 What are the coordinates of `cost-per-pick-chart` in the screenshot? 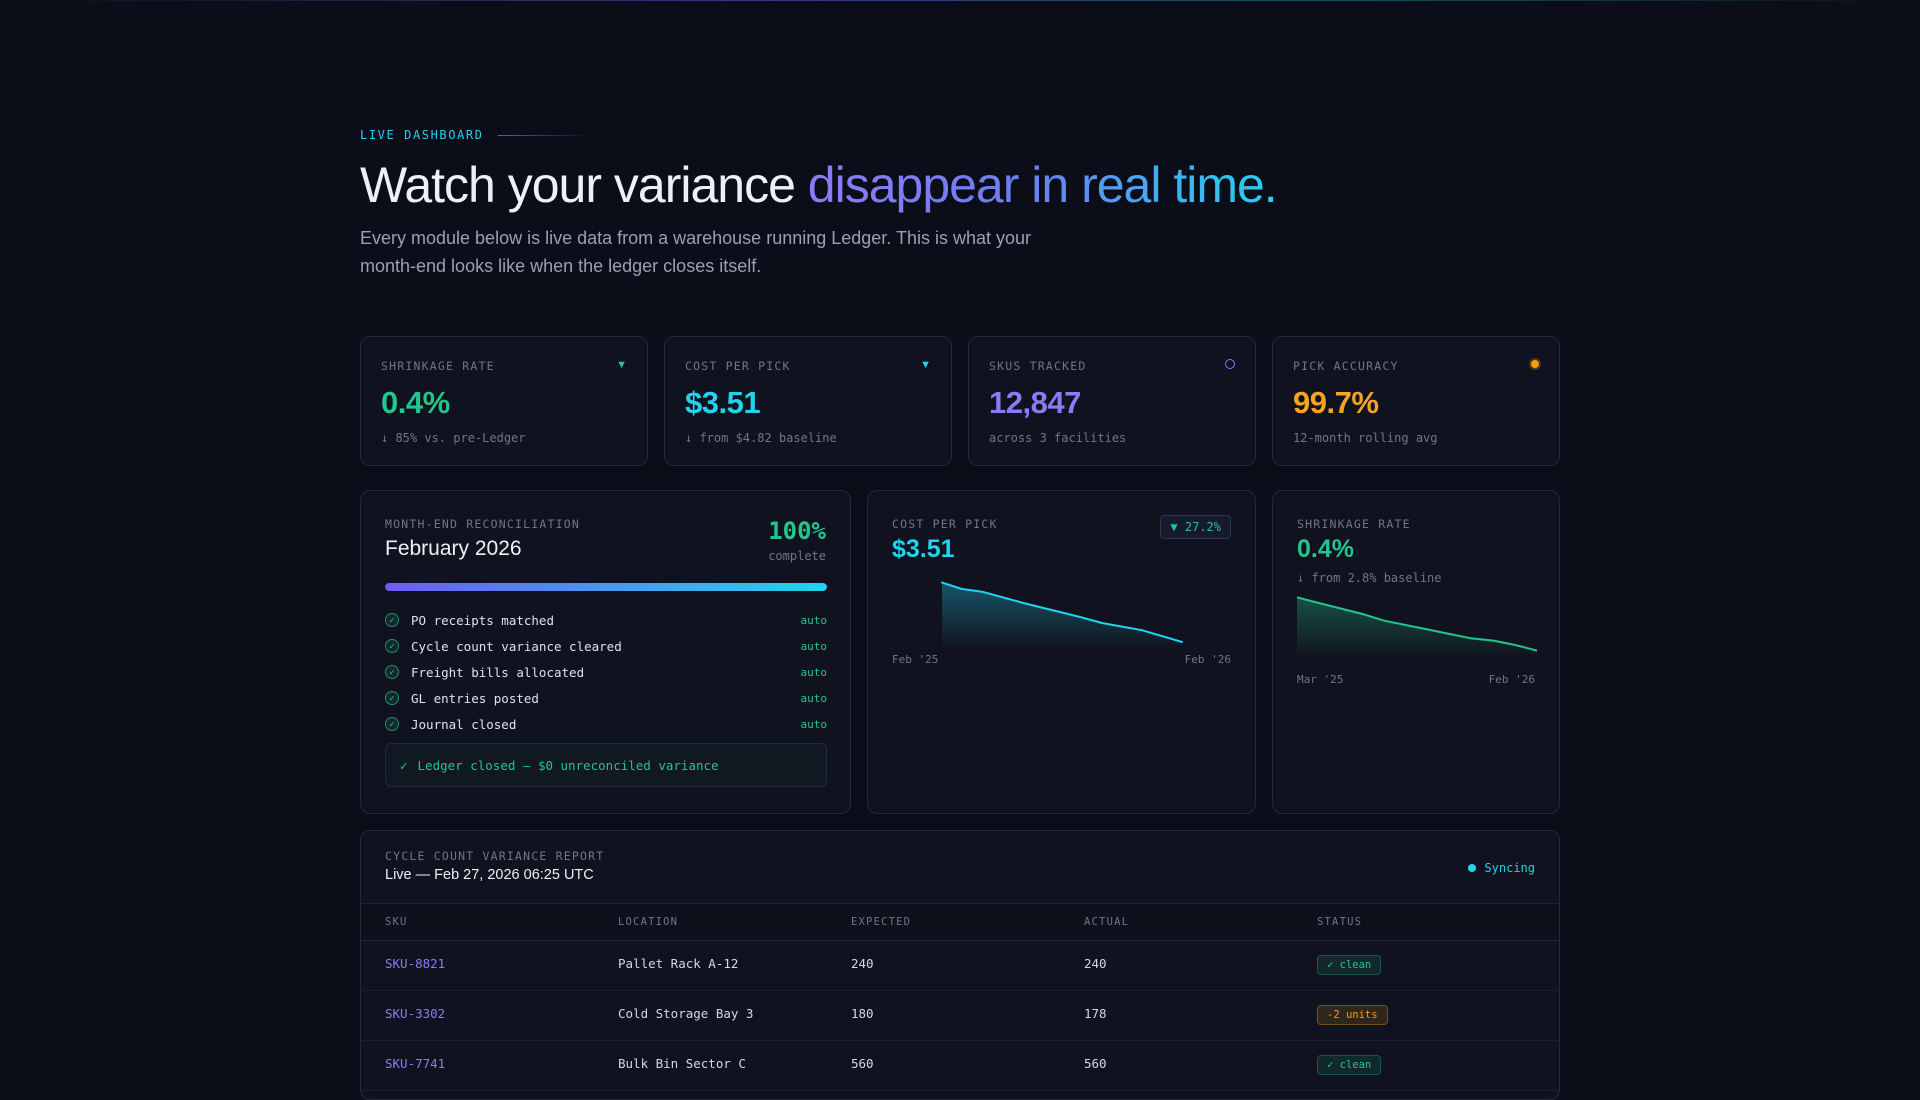 It's located at (1062, 615).